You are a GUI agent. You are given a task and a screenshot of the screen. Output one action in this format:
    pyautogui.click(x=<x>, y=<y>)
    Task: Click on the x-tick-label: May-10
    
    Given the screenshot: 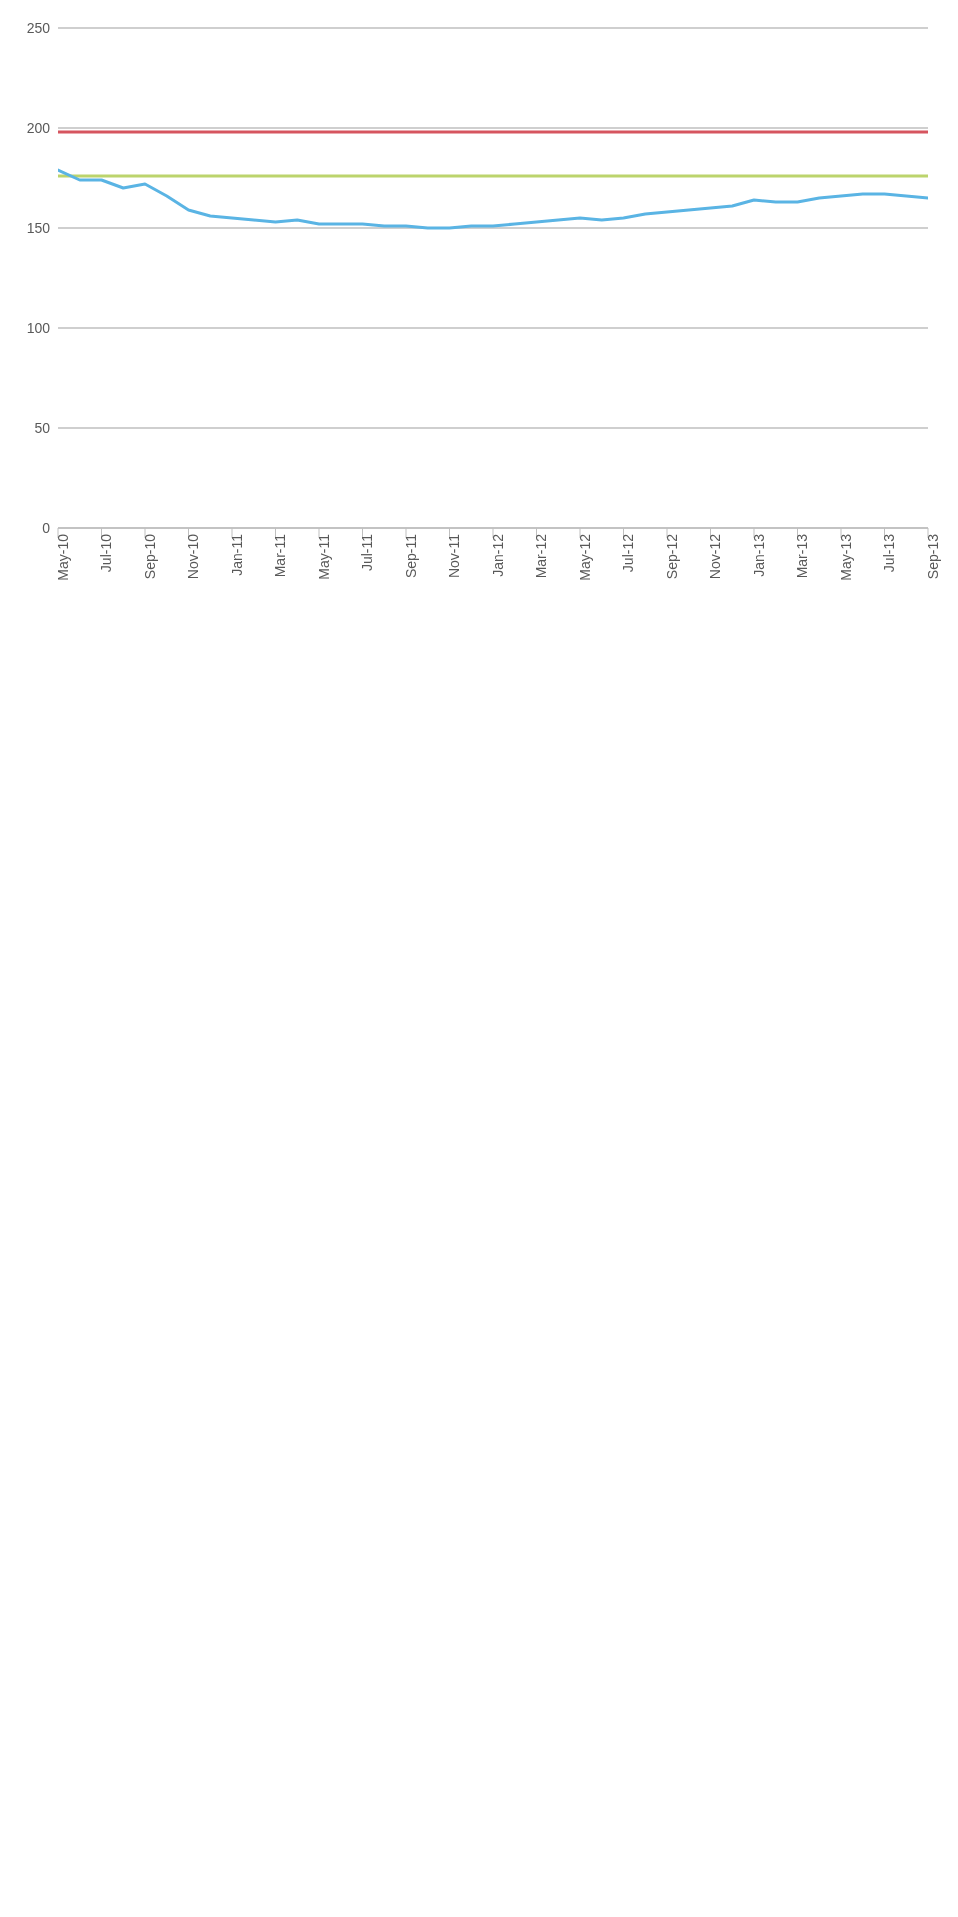 What is the action you would take?
    pyautogui.click(x=62, y=557)
    